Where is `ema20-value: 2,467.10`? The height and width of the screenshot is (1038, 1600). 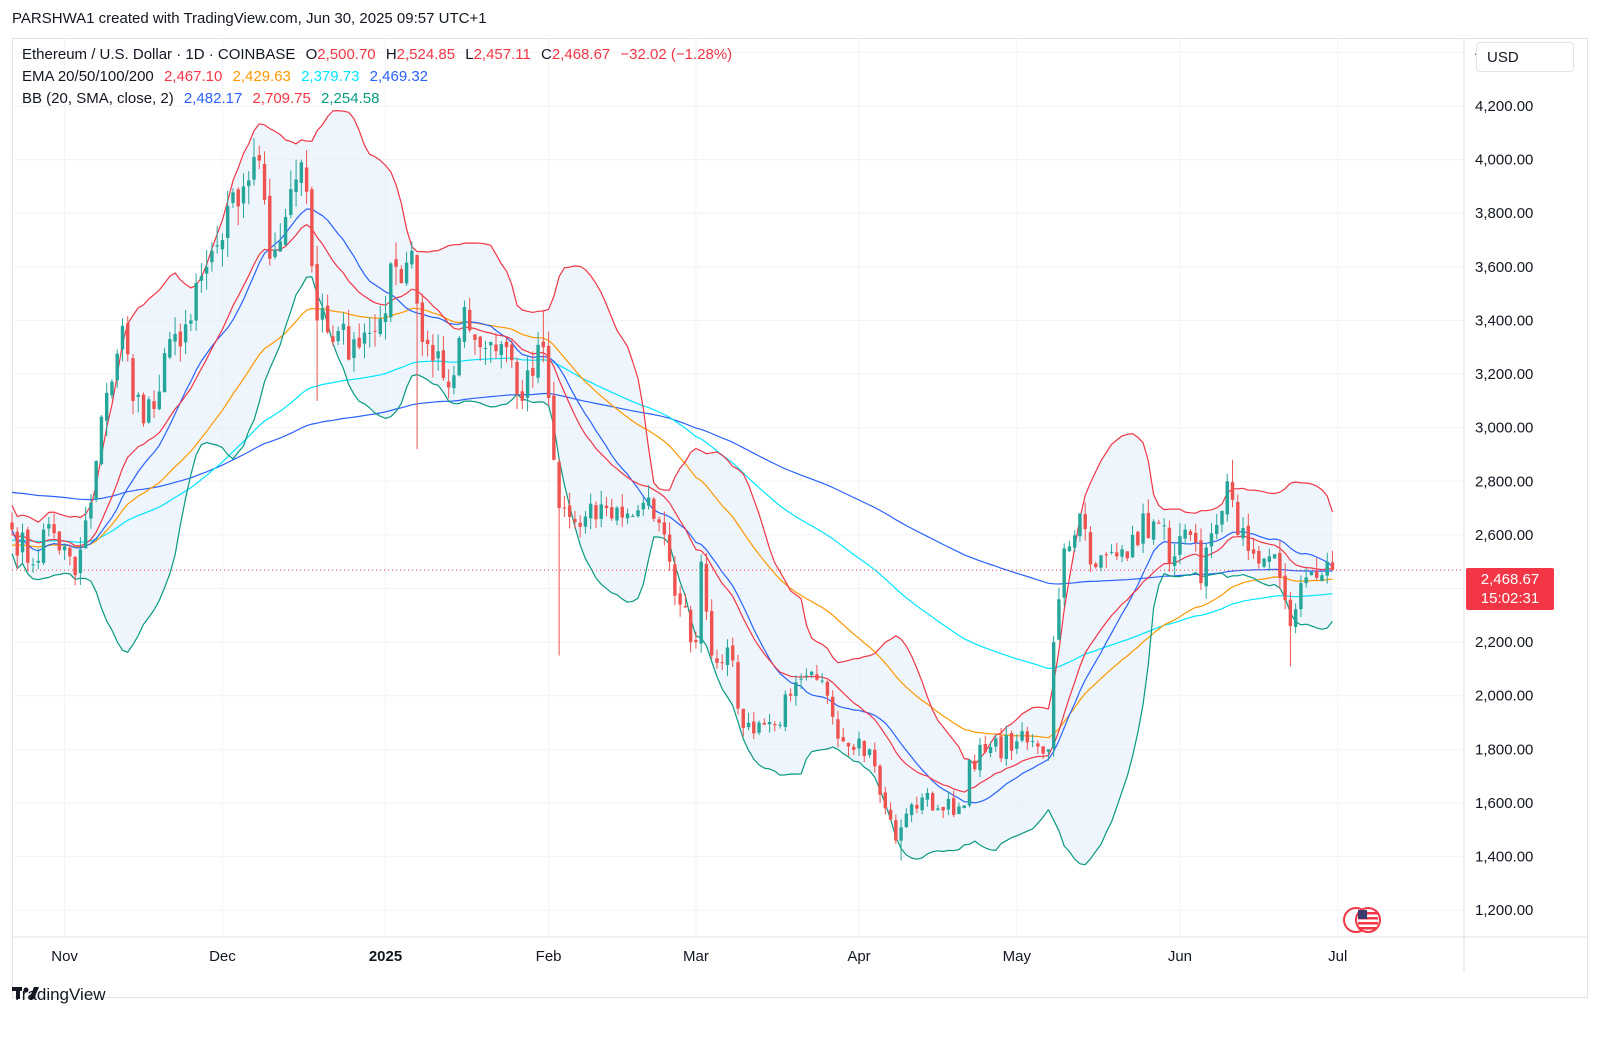
ema20-value: 2,467.10 is located at coordinates (193, 76).